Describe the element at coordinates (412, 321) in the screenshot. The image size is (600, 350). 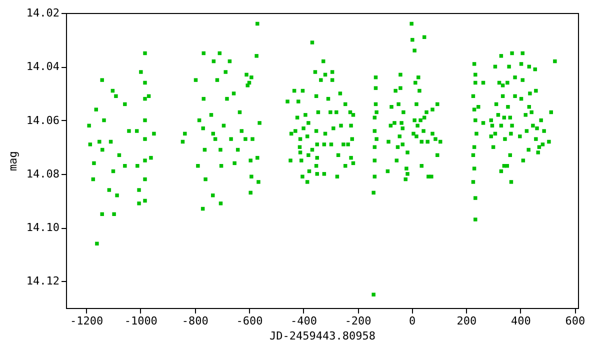
I see `x-tick-label: 0` at that location.